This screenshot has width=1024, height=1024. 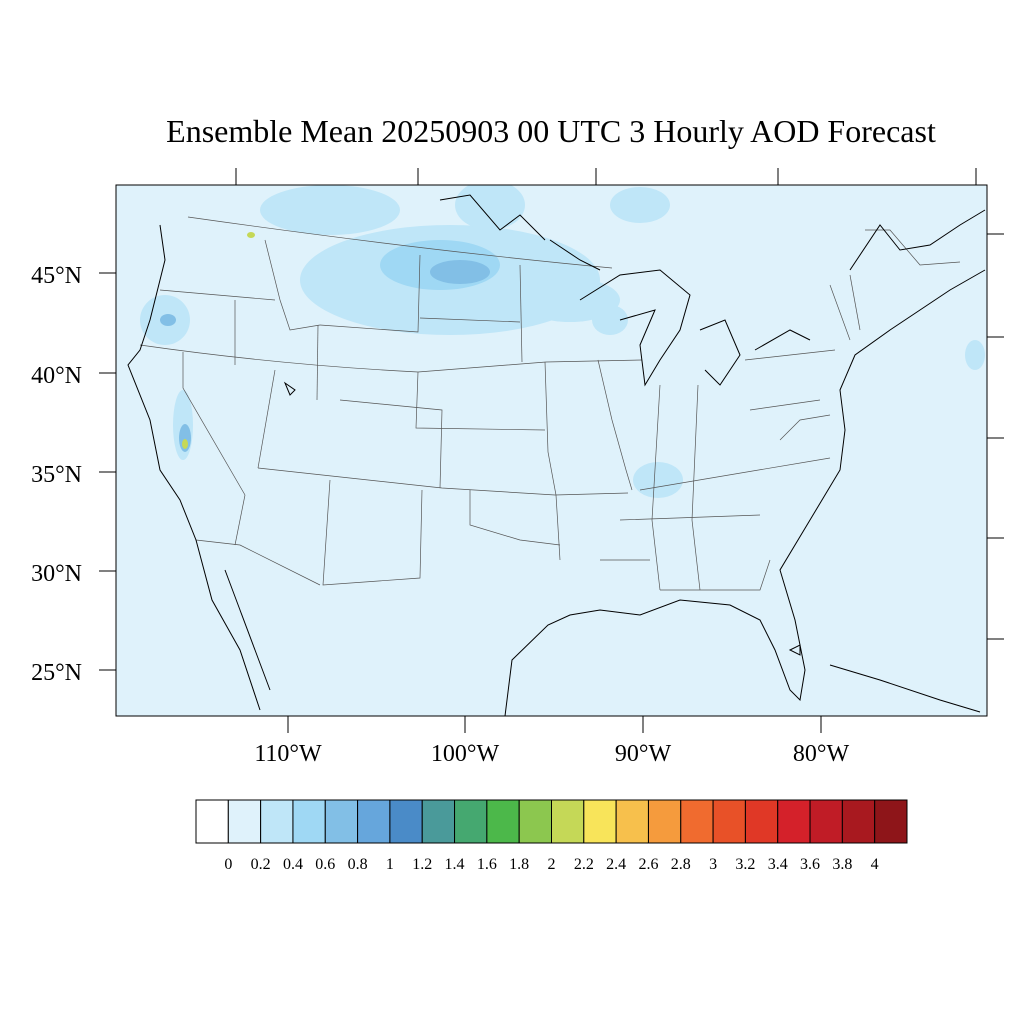 I want to click on lat-label: 25°N, so click(x=56, y=673).